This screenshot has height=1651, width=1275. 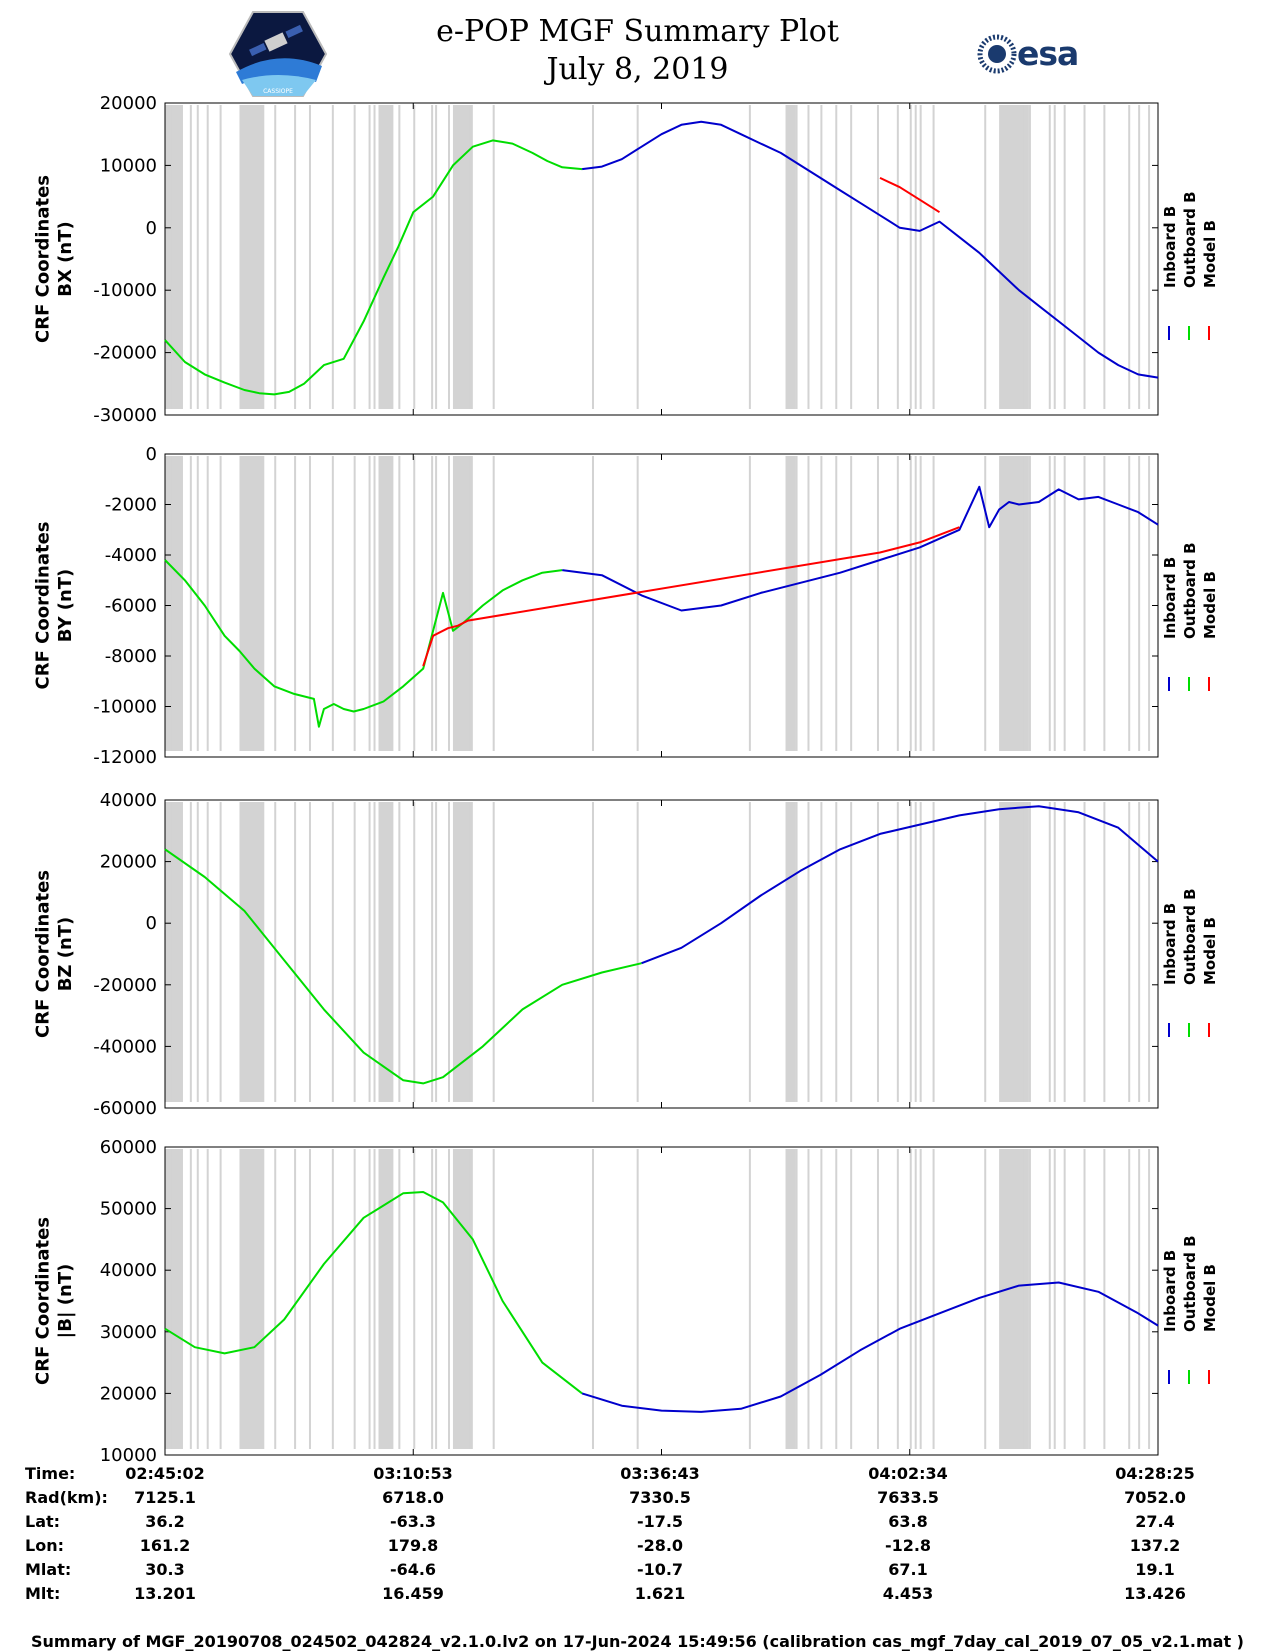 What do you see at coordinates (660, 1545) in the screenshot?
I see `lon-value: -28.0` at bounding box center [660, 1545].